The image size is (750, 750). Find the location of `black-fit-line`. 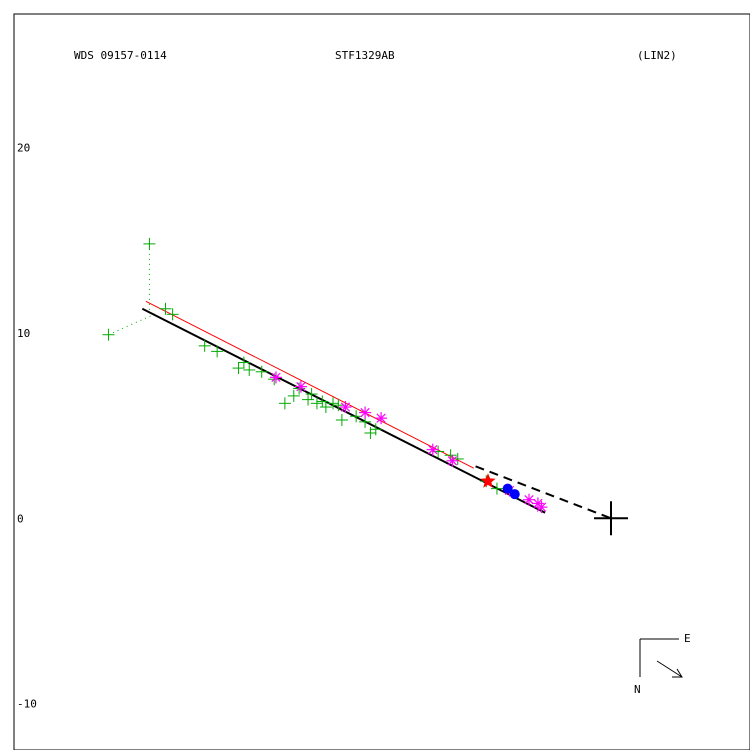

black-fit-line is located at coordinates (343, 410).